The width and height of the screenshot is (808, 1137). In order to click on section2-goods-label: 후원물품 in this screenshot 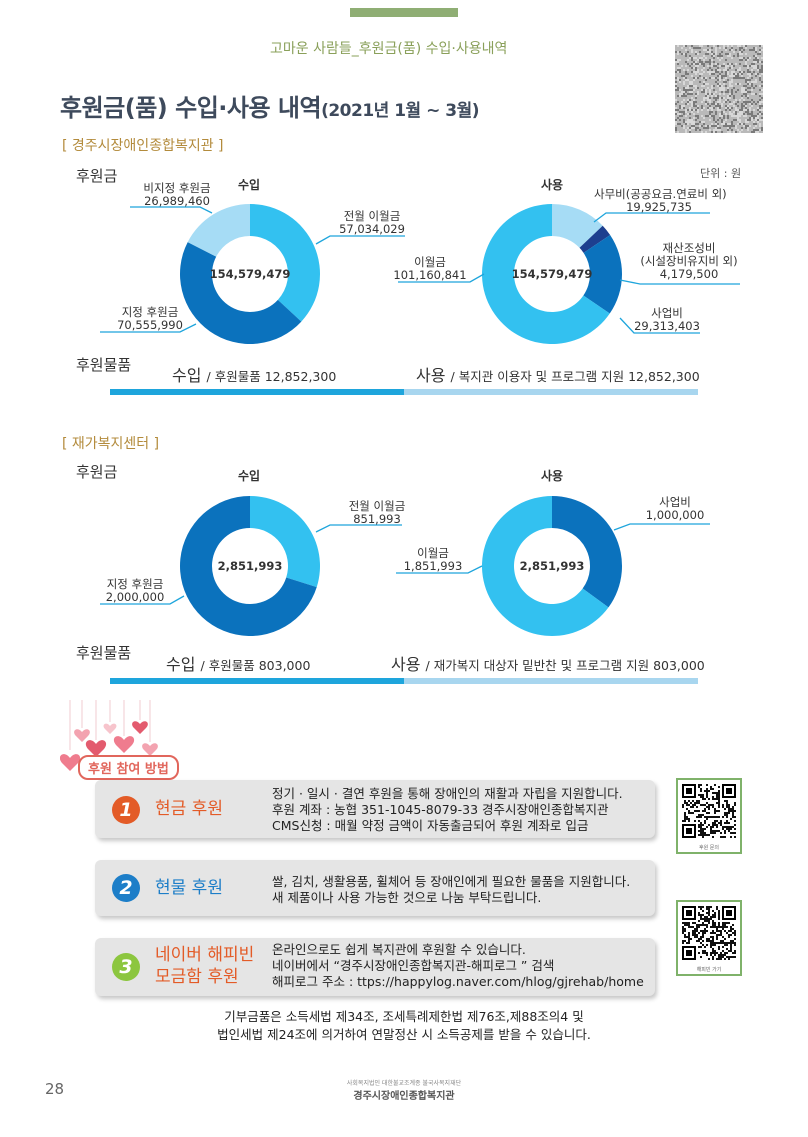, I will do `click(104, 653)`.